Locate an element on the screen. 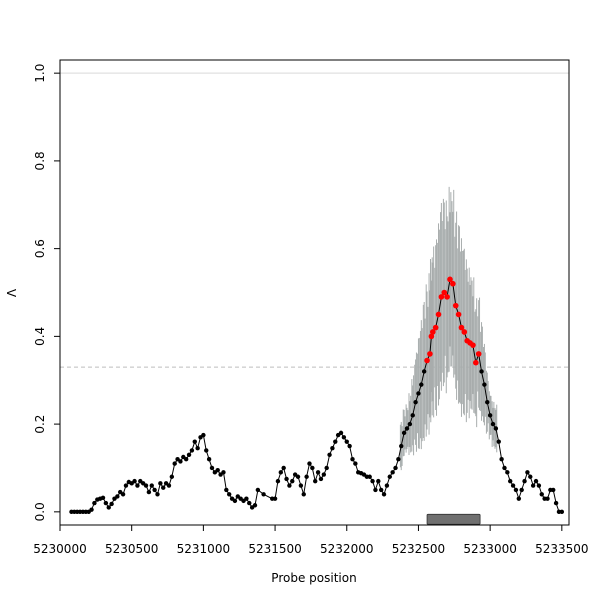 The height and width of the screenshot is (600, 600). x-tick-label: 5230500 is located at coordinates (131, 549).